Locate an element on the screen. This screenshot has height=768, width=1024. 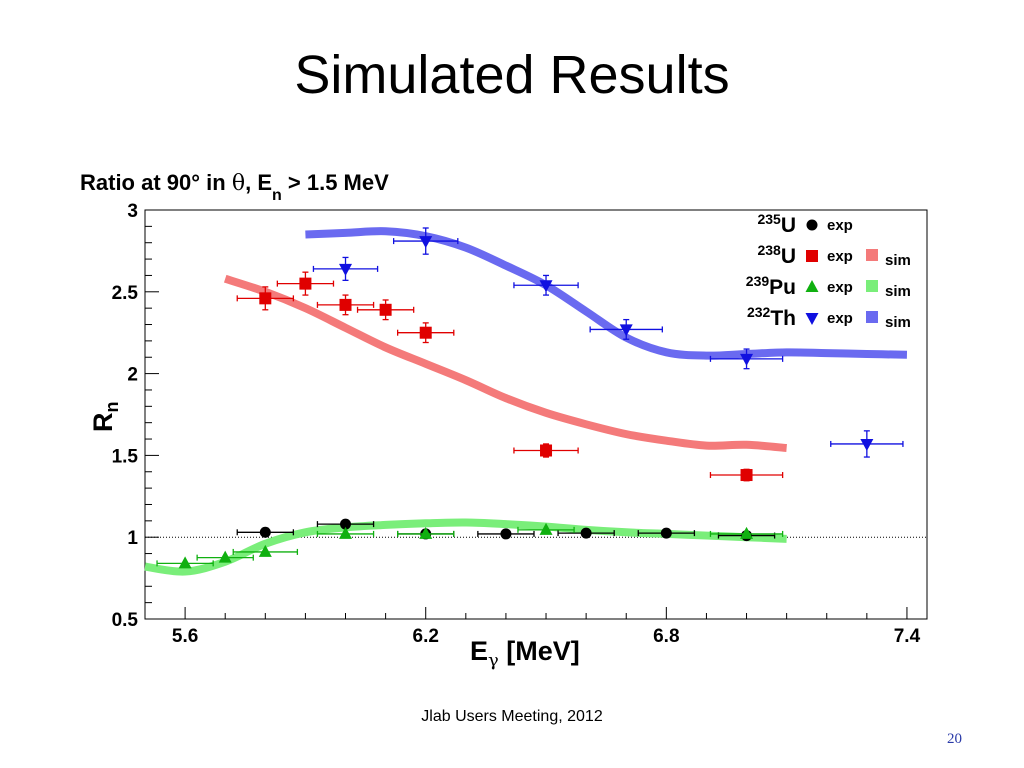
chart-title: Ratio at 90° in θ, En > 1.5 MeV is located at coordinates (234, 187).